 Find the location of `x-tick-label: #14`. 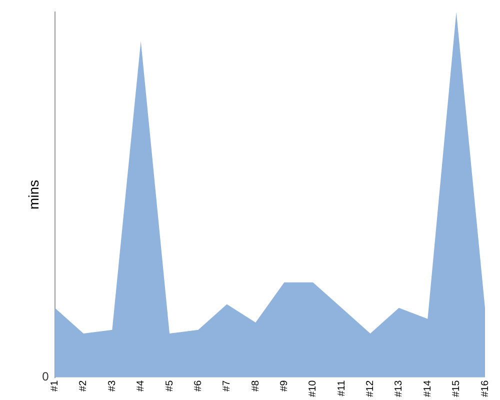

x-tick-label: #14 is located at coordinates (428, 389).